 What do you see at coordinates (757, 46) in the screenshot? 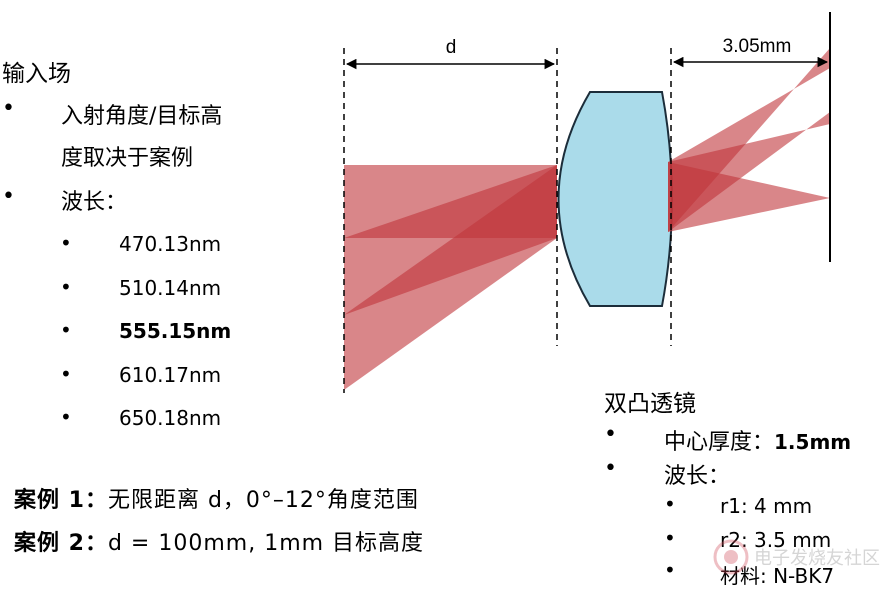
I see `distance-label: 3.05mm` at bounding box center [757, 46].